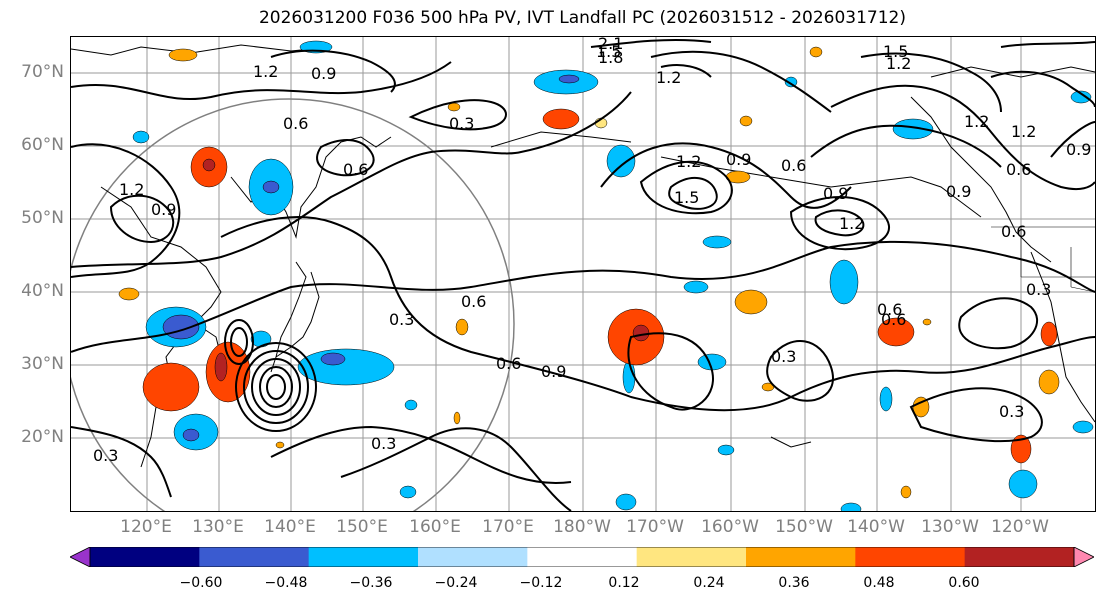 Image resolution: width=1105 pixels, height=604 pixels. Describe the element at coordinates (876, 527) in the screenshot. I see `lon-label-140w: 140°W` at that location.